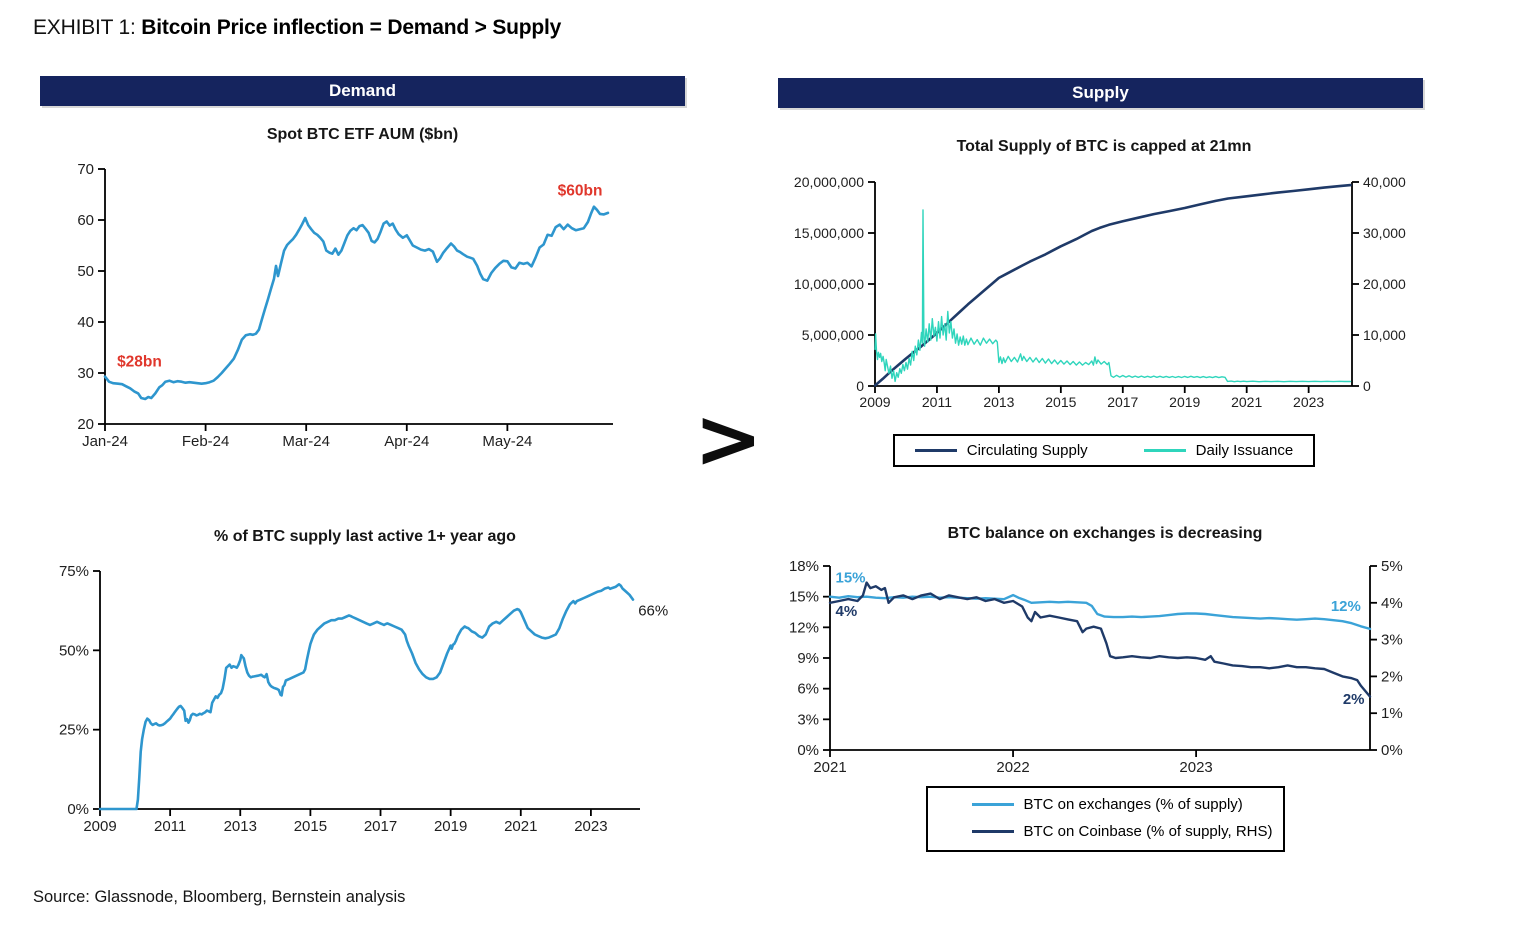 The height and width of the screenshot is (932, 1538). Describe the element at coordinates (507, 441) in the screenshot. I see `x-tick-label: May-24` at that location.